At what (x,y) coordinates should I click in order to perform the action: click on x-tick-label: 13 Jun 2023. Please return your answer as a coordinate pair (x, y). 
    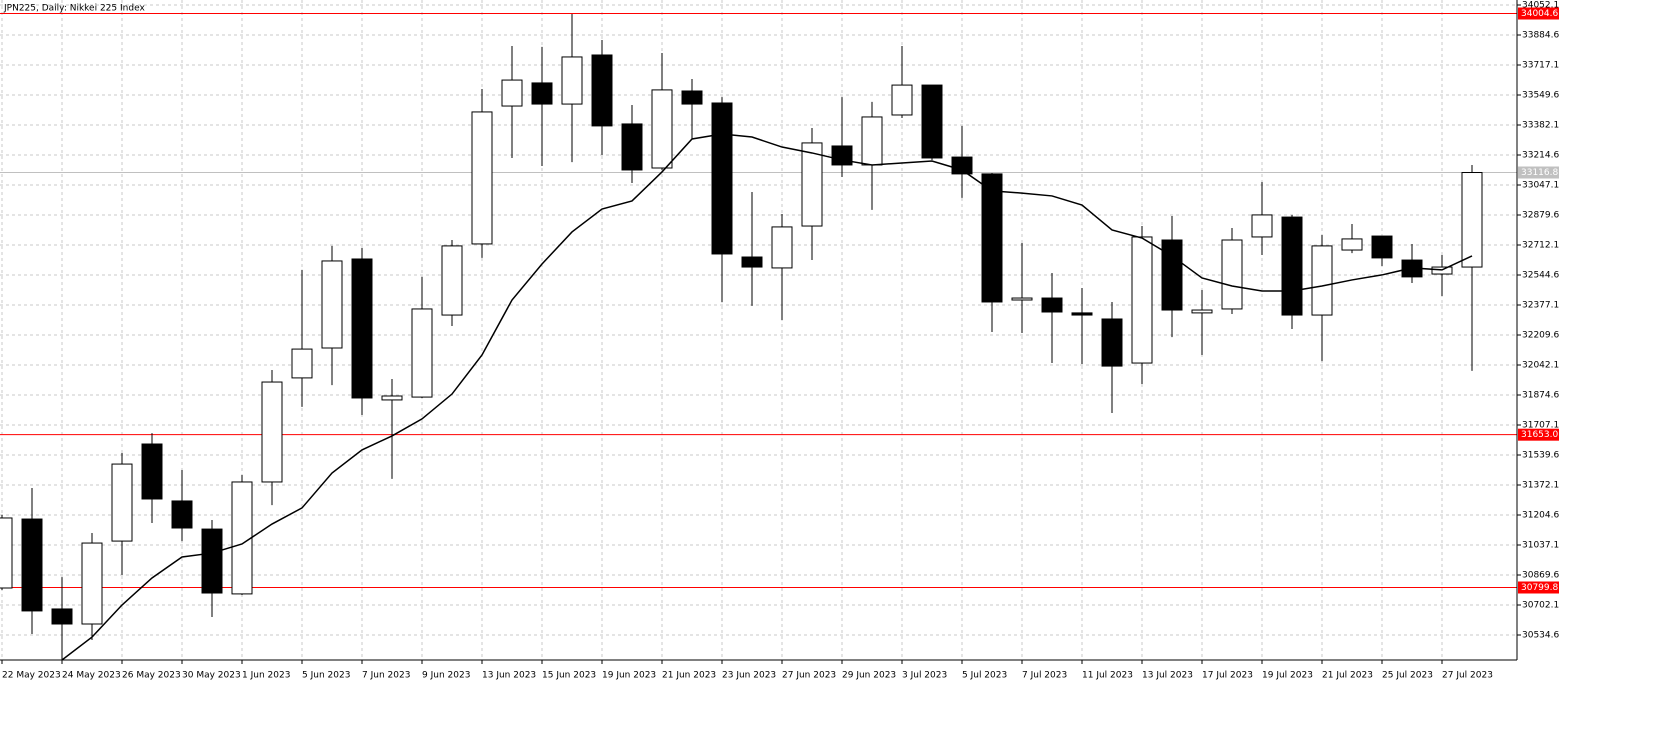
    Looking at the image, I should click on (509, 676).